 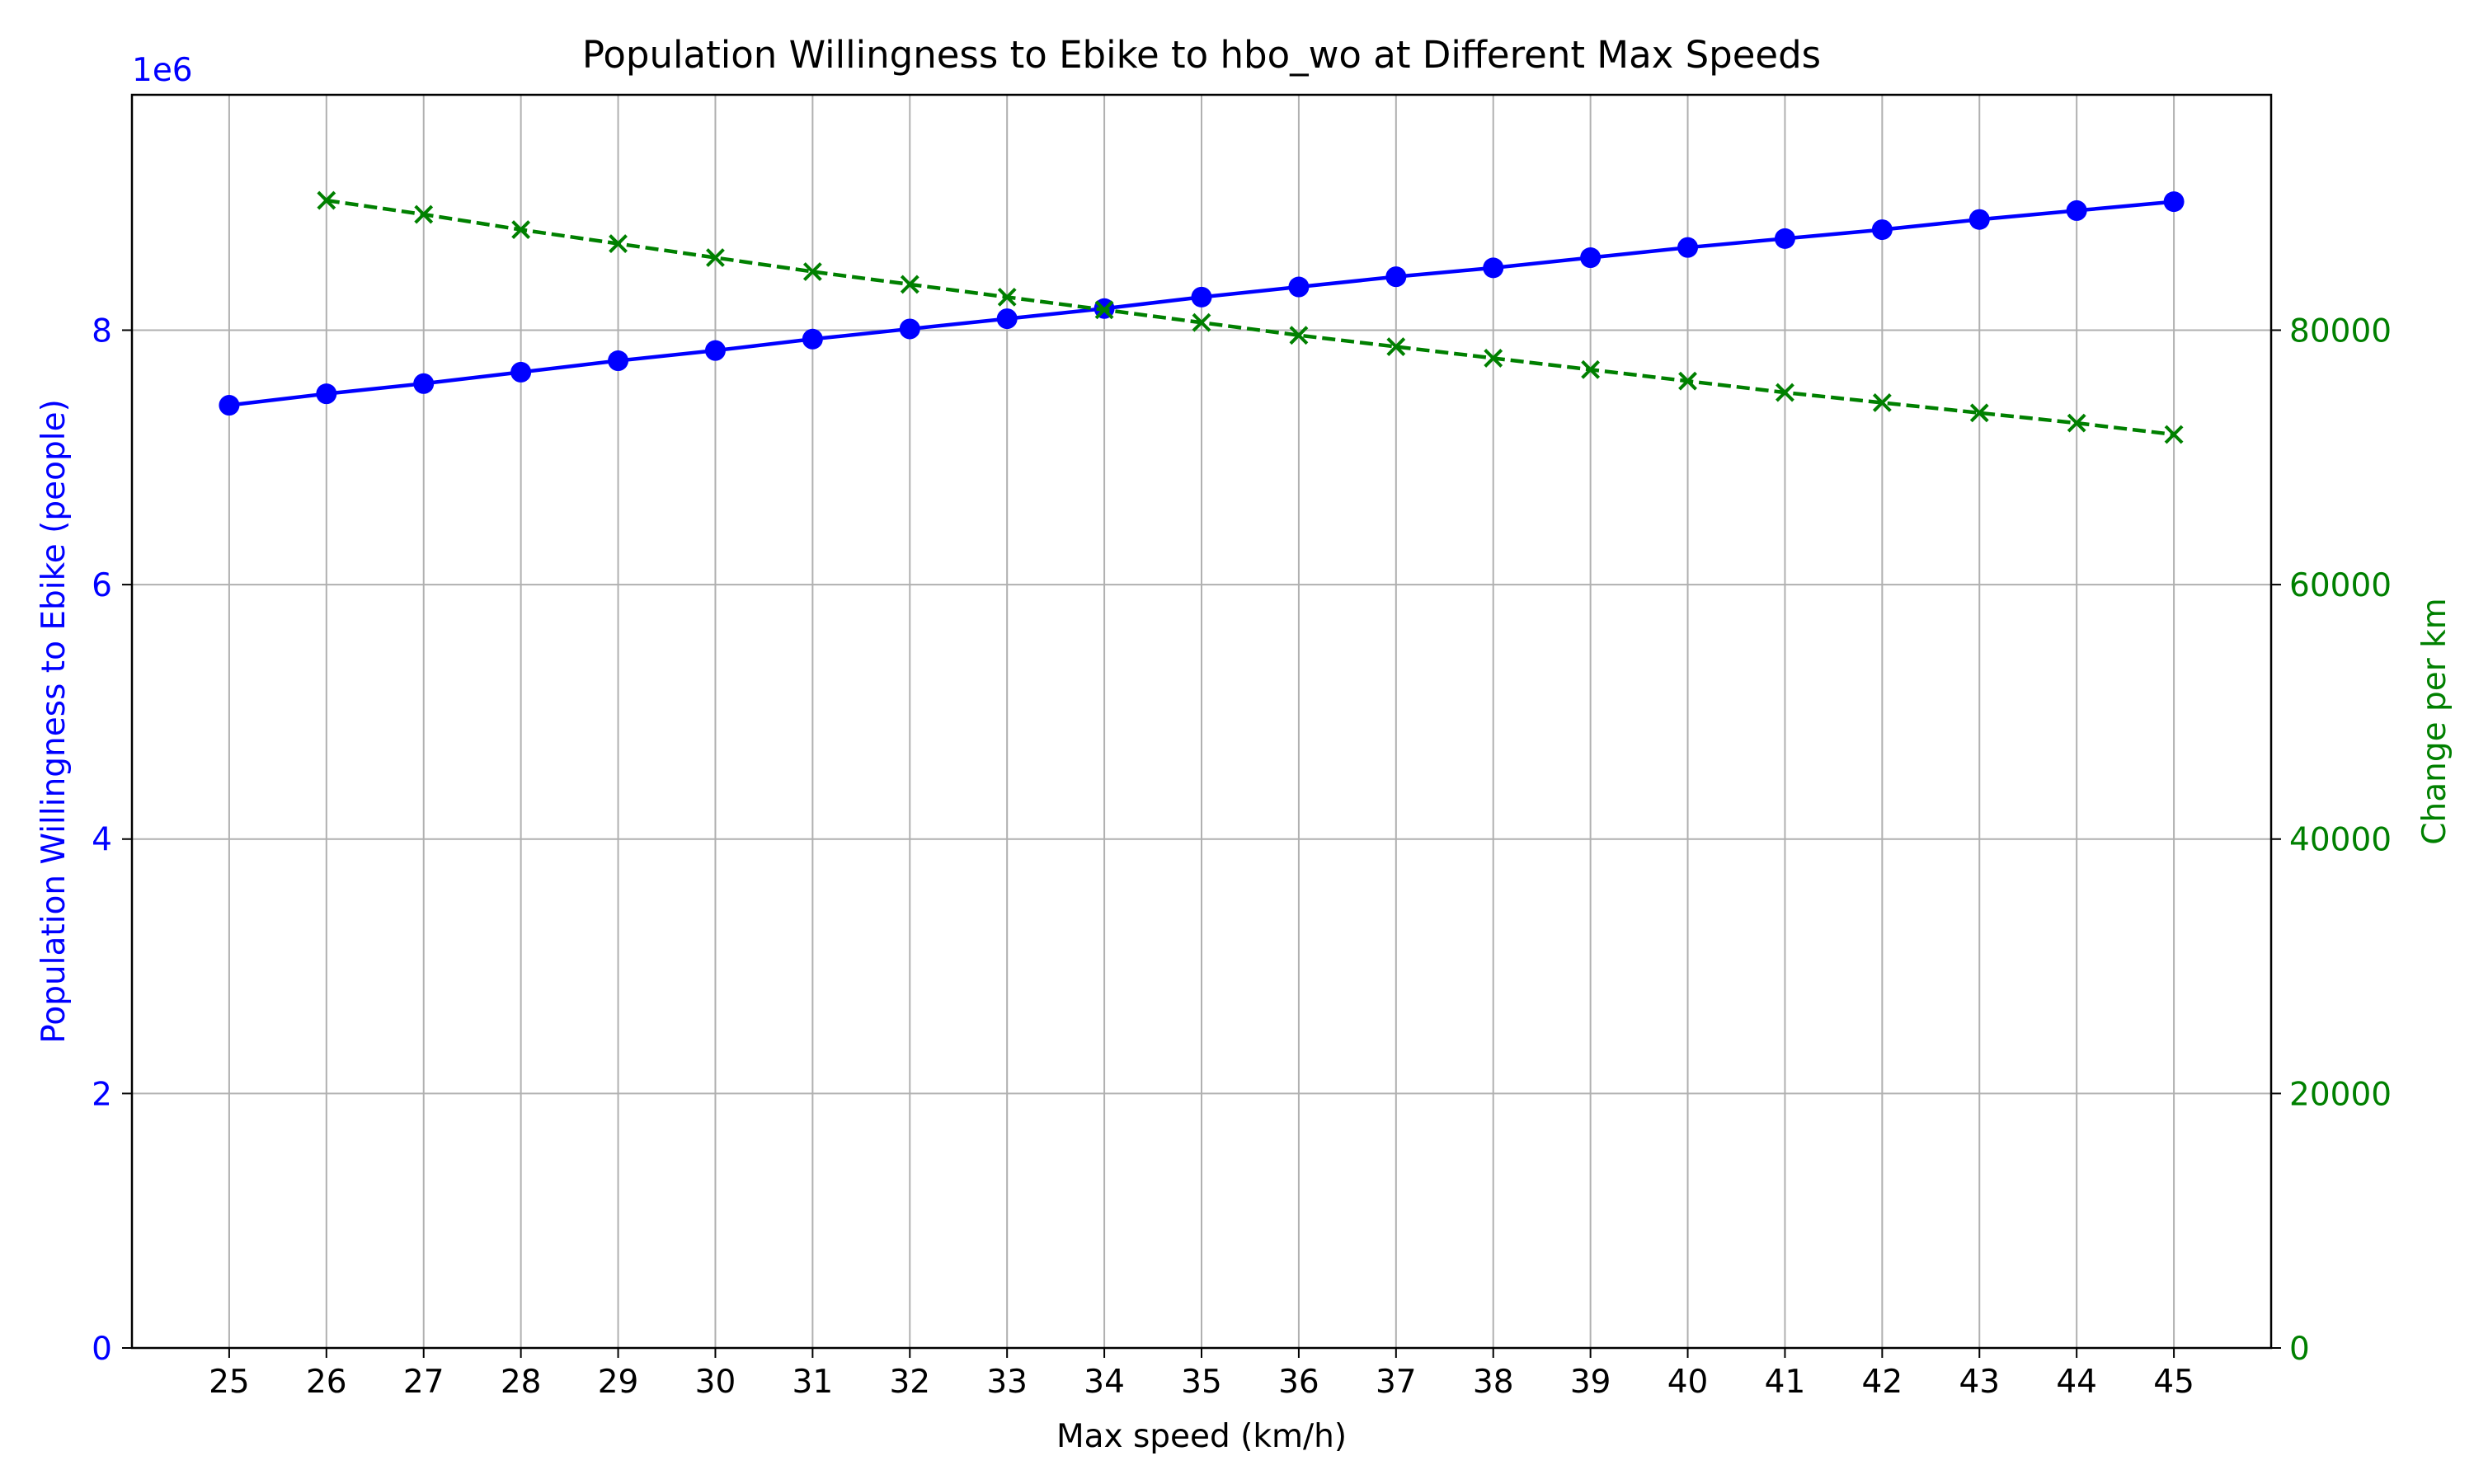 I want to click on x-tick-label: 41, so click(x=1785, y=1382).